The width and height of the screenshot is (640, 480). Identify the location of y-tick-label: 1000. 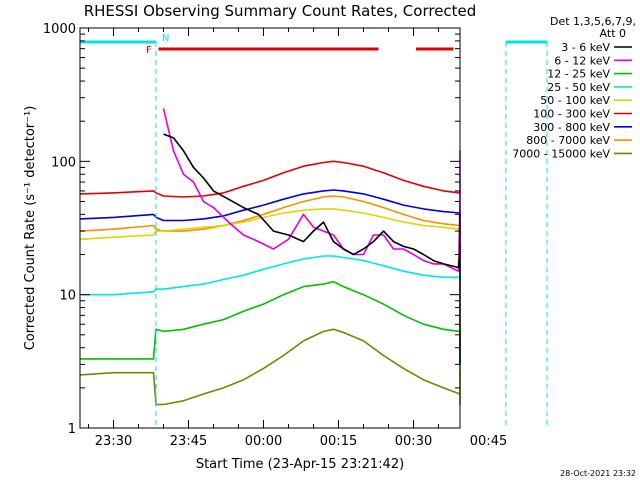
(59, 29).